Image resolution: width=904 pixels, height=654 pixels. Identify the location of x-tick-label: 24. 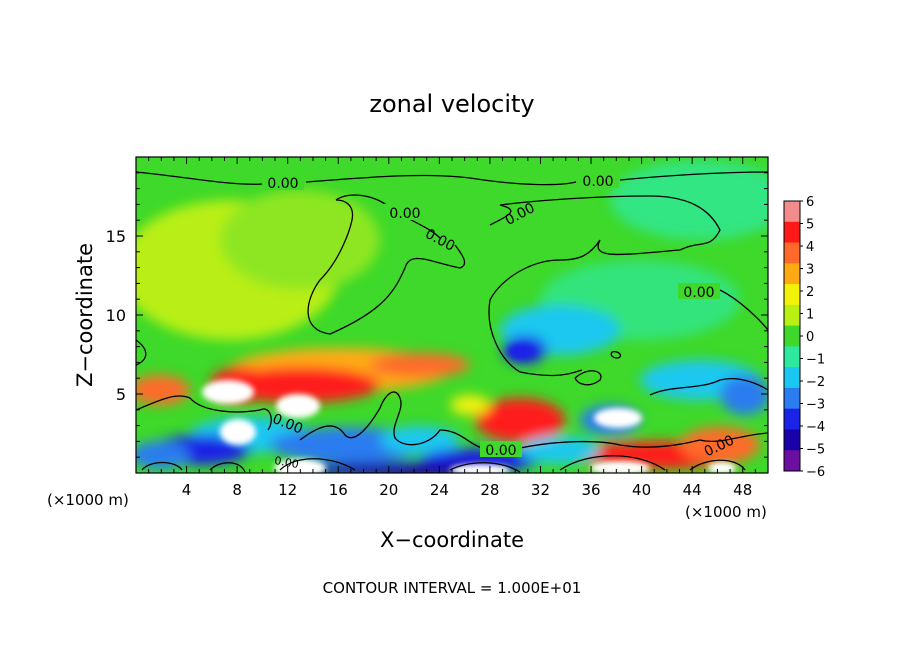
(439, 490).